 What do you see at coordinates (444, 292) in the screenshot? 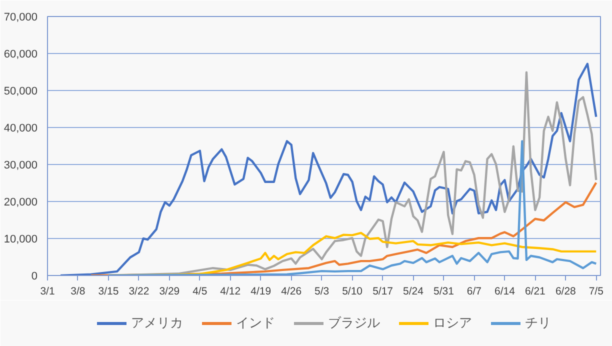
I see `x-tick-label: 5/31` at bounding box center [444, 292].